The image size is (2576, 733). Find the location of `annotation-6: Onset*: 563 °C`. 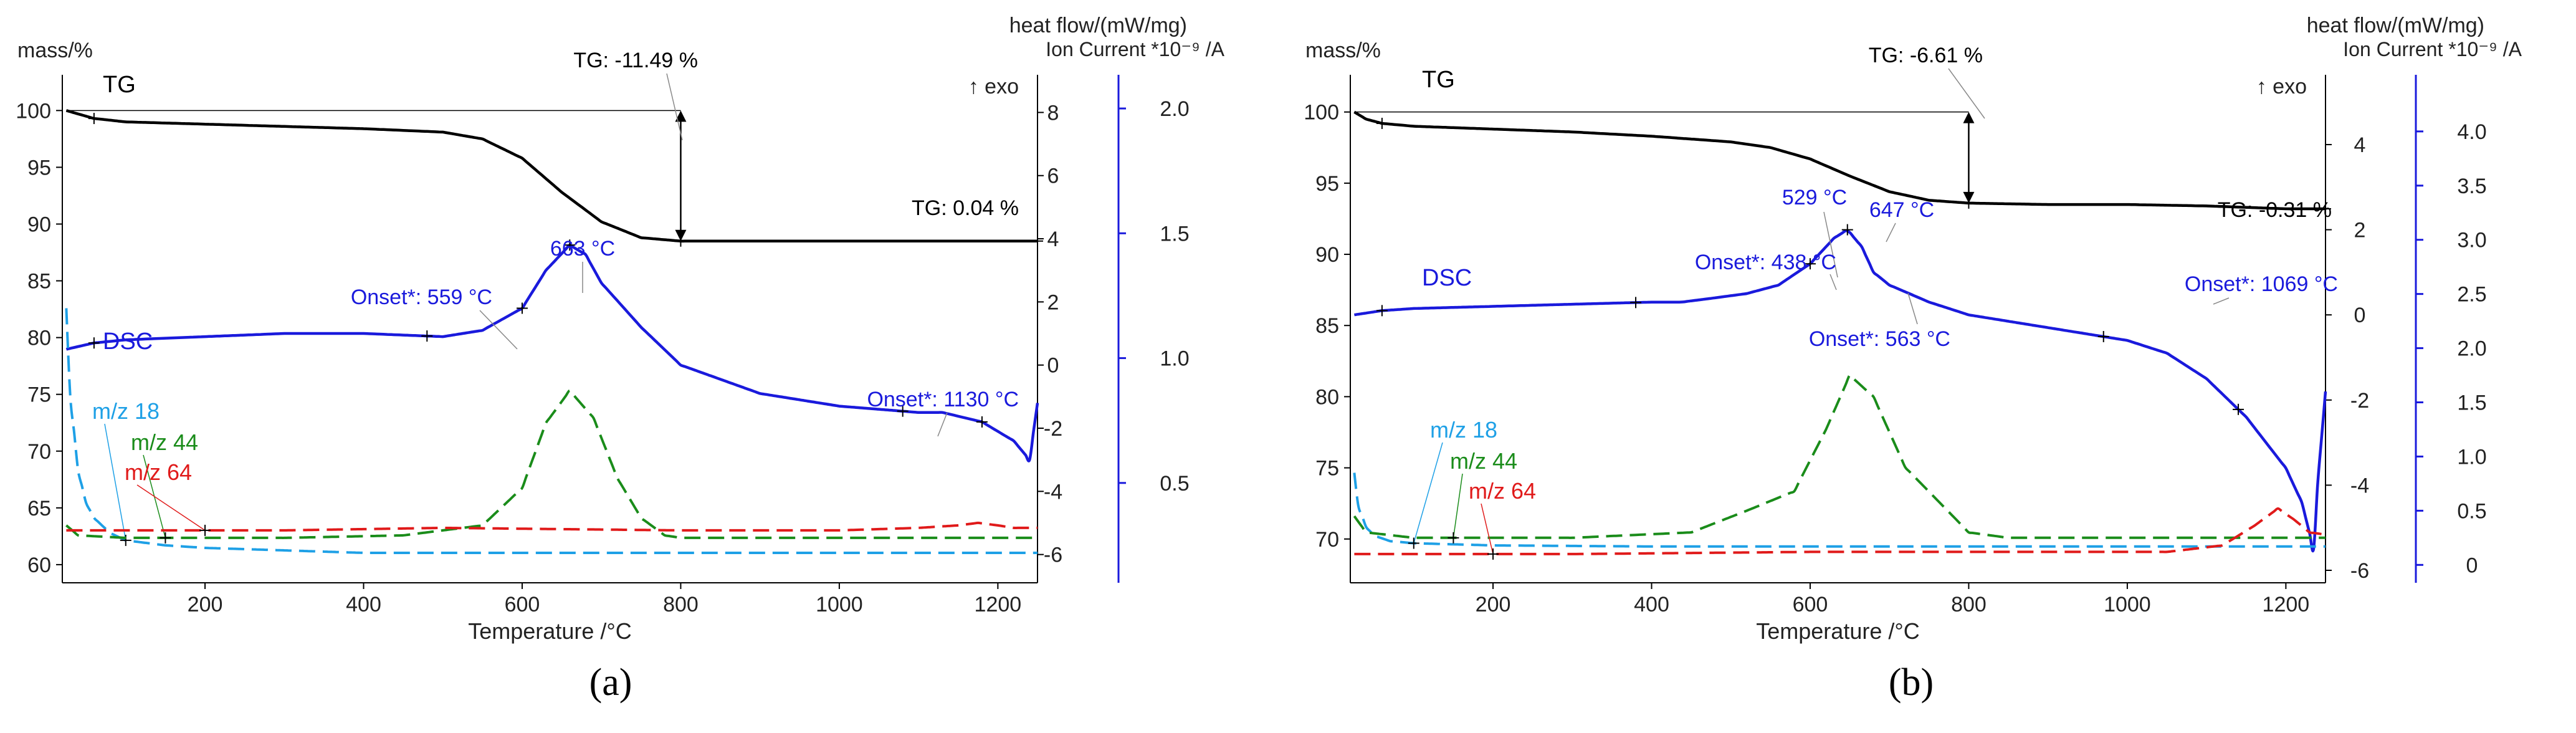

annotation-6: Onset*: 563 °C is located at coordinates (1880, 339).